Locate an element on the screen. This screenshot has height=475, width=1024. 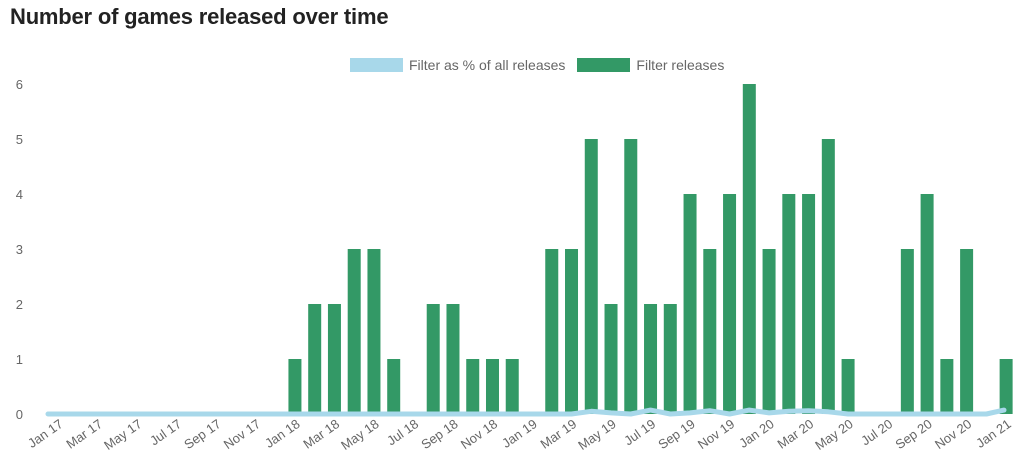
legend-item-percent: Filter as % of all releases is located at coordinates (457, 65).